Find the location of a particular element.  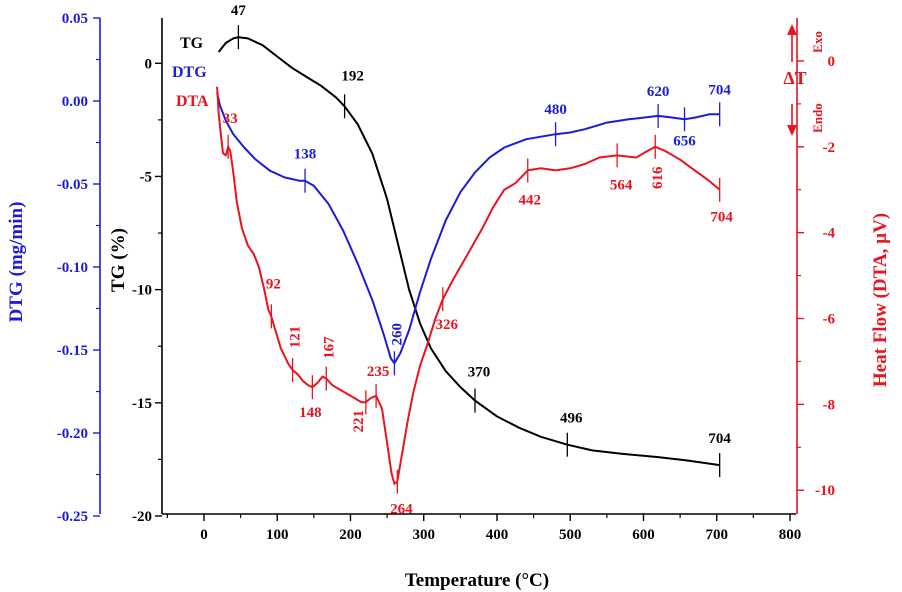

dta-axis-title: Heat Flow (DTA, µV) is located at coordinates (880, 300).